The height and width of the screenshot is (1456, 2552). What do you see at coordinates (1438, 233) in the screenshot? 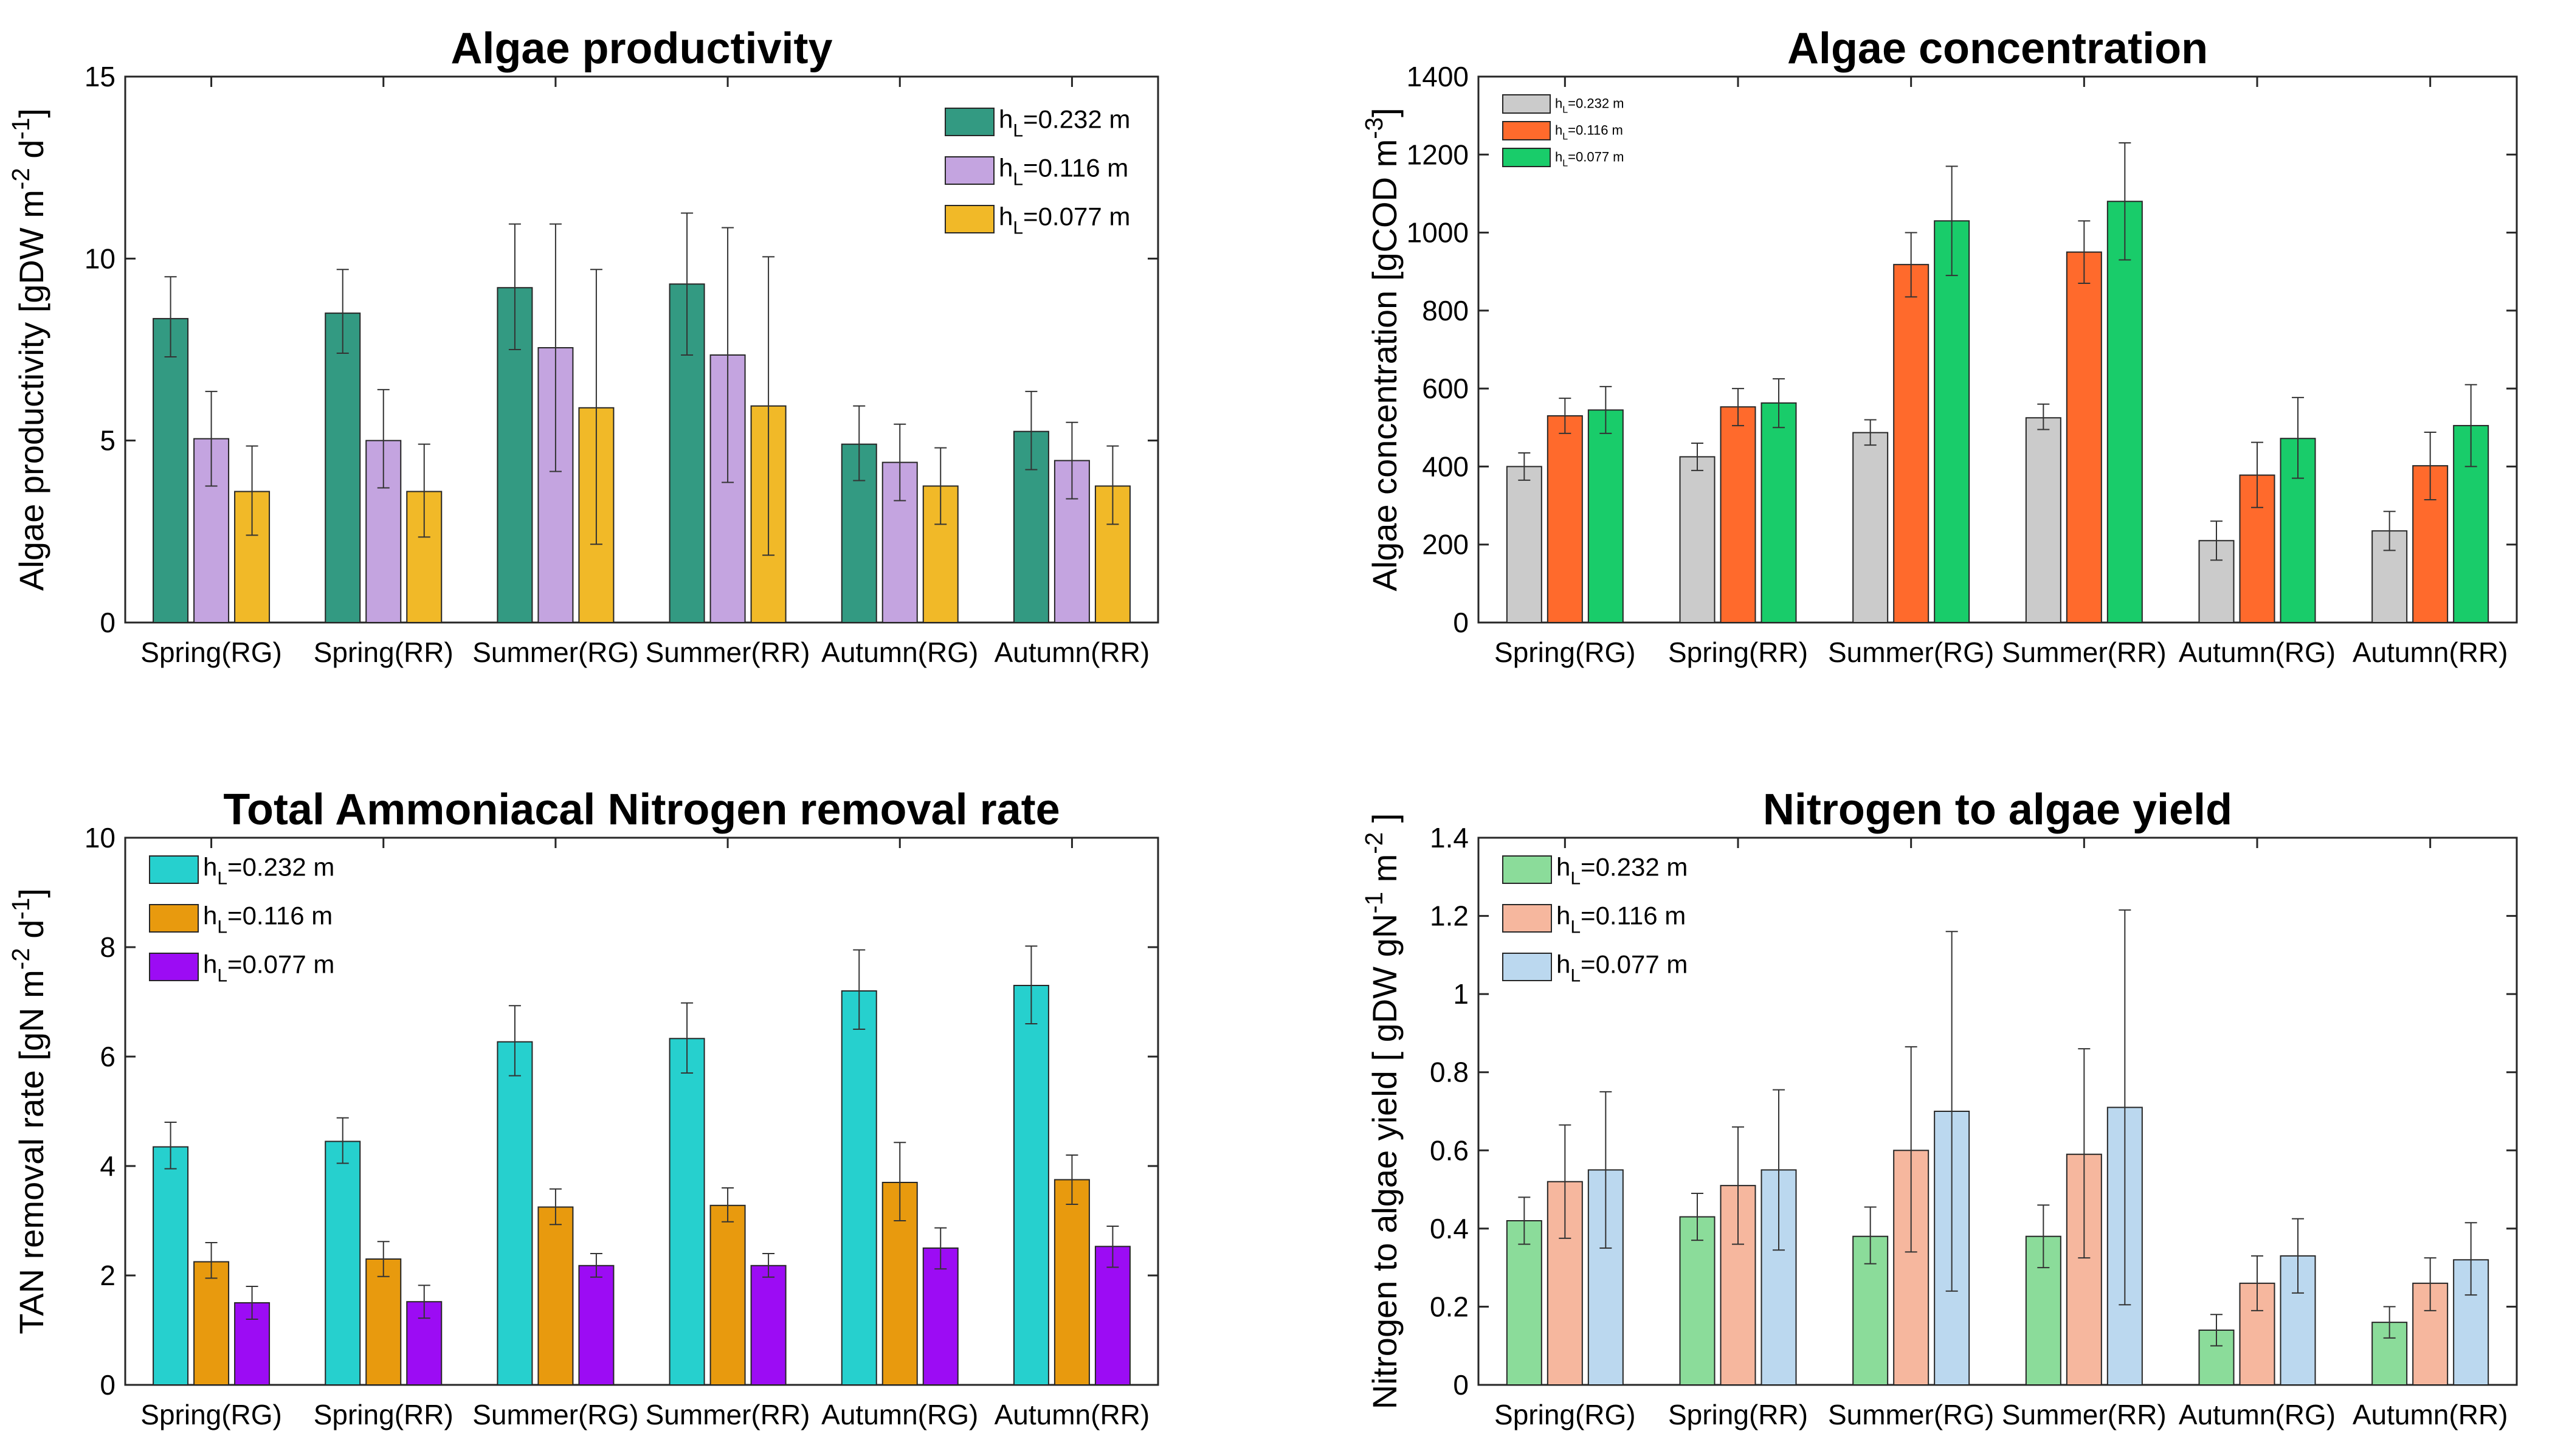
I see `y-tick-label: 1000` at bounding box center [1438, 233].